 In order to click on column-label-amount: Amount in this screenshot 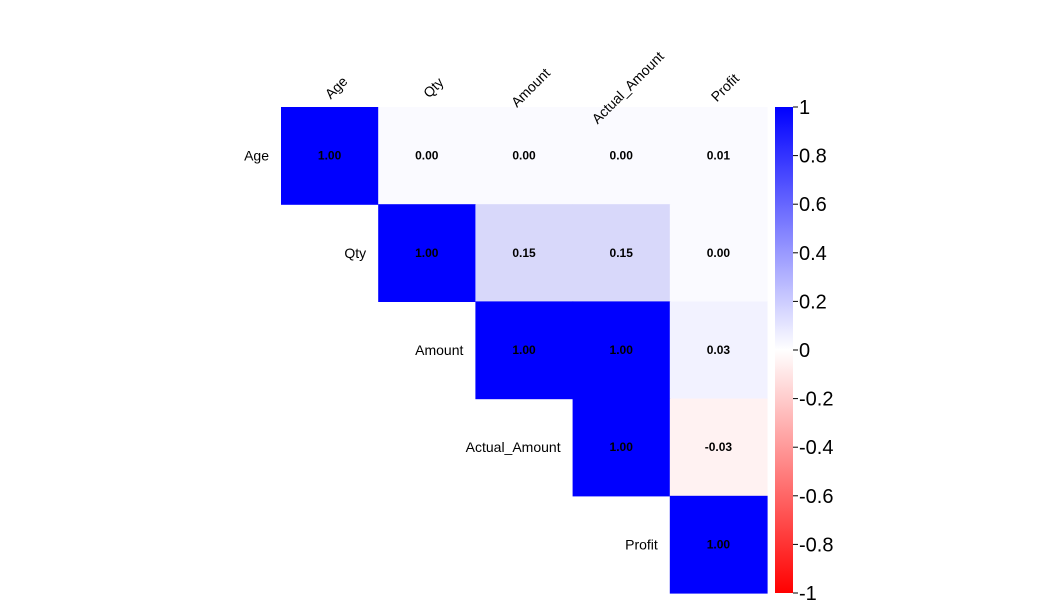, I will do `click(531, 88)`.